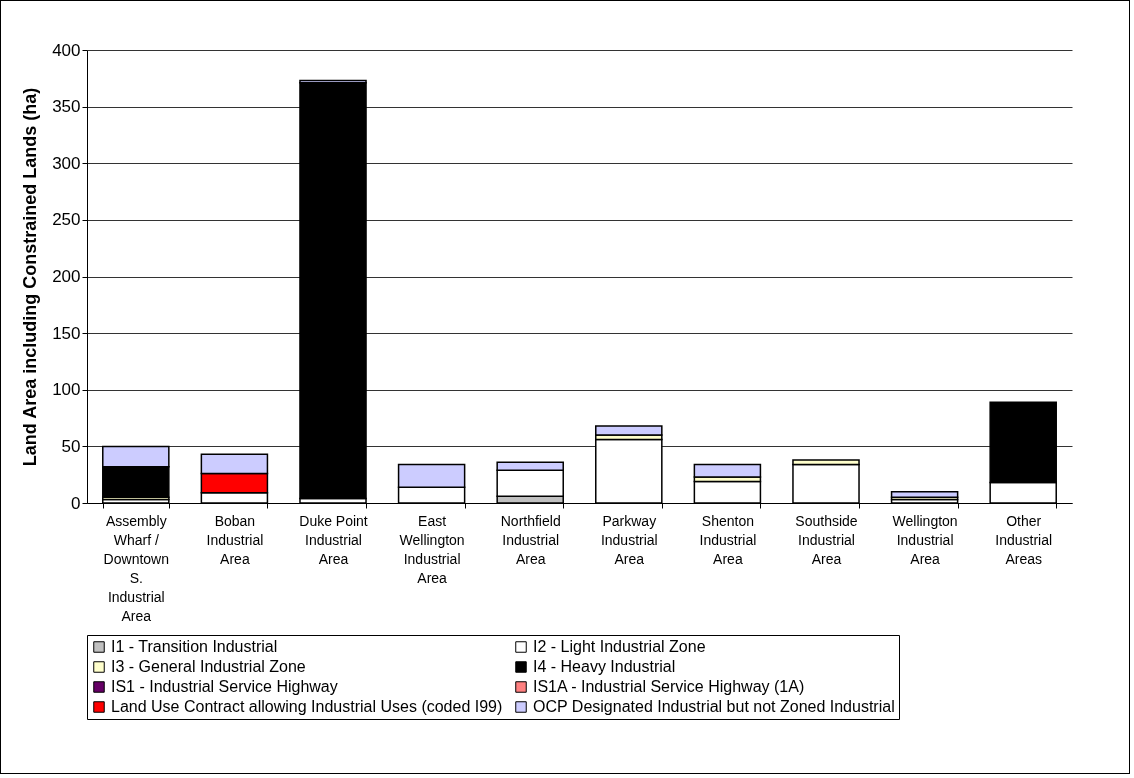  I want to click on legend-label: Land Use Contract allowing Industrial Uses (coded I99), so click(307, 706).